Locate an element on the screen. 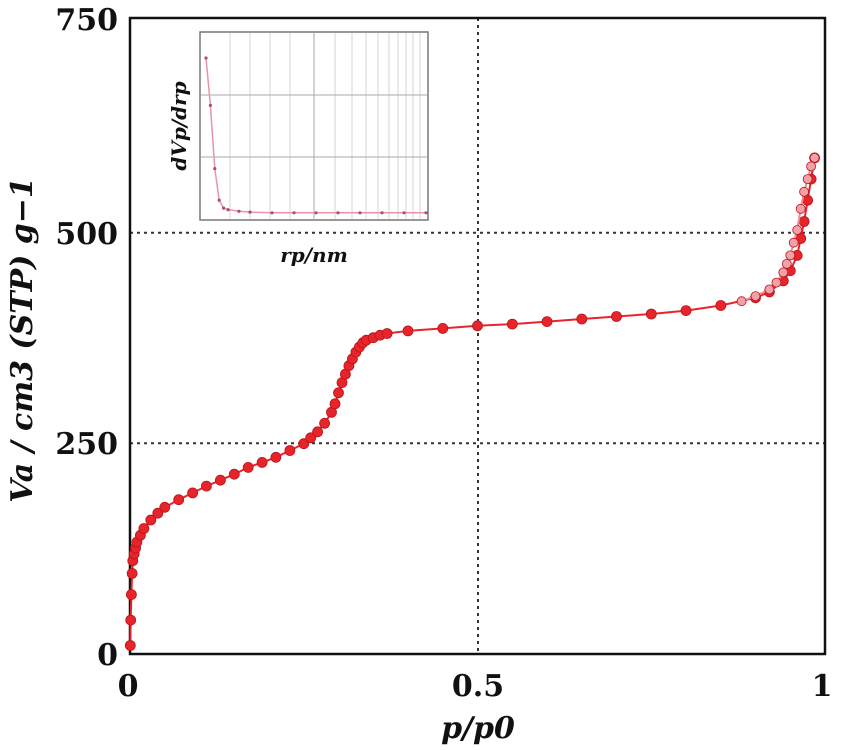 Image resolution: width=842 pixels, height=750 pixels. x-tick-0.5: 0.5 is located at coordinates (478, 686).